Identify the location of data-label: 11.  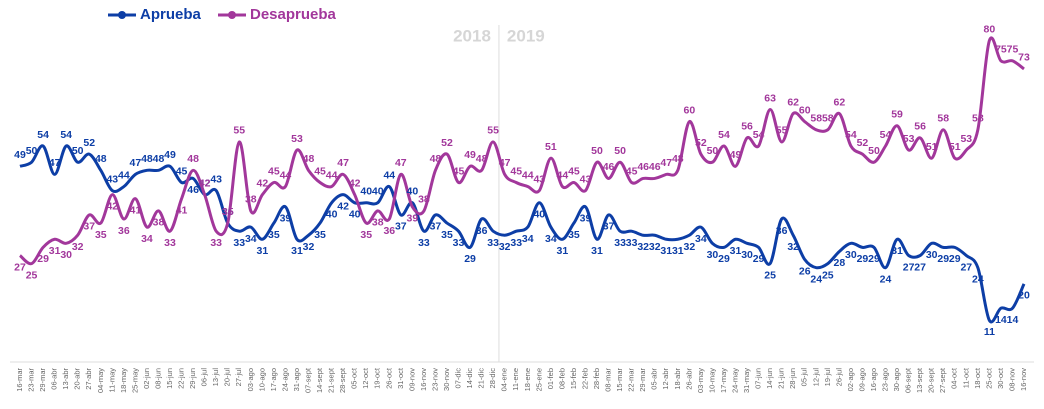
(989, 332).